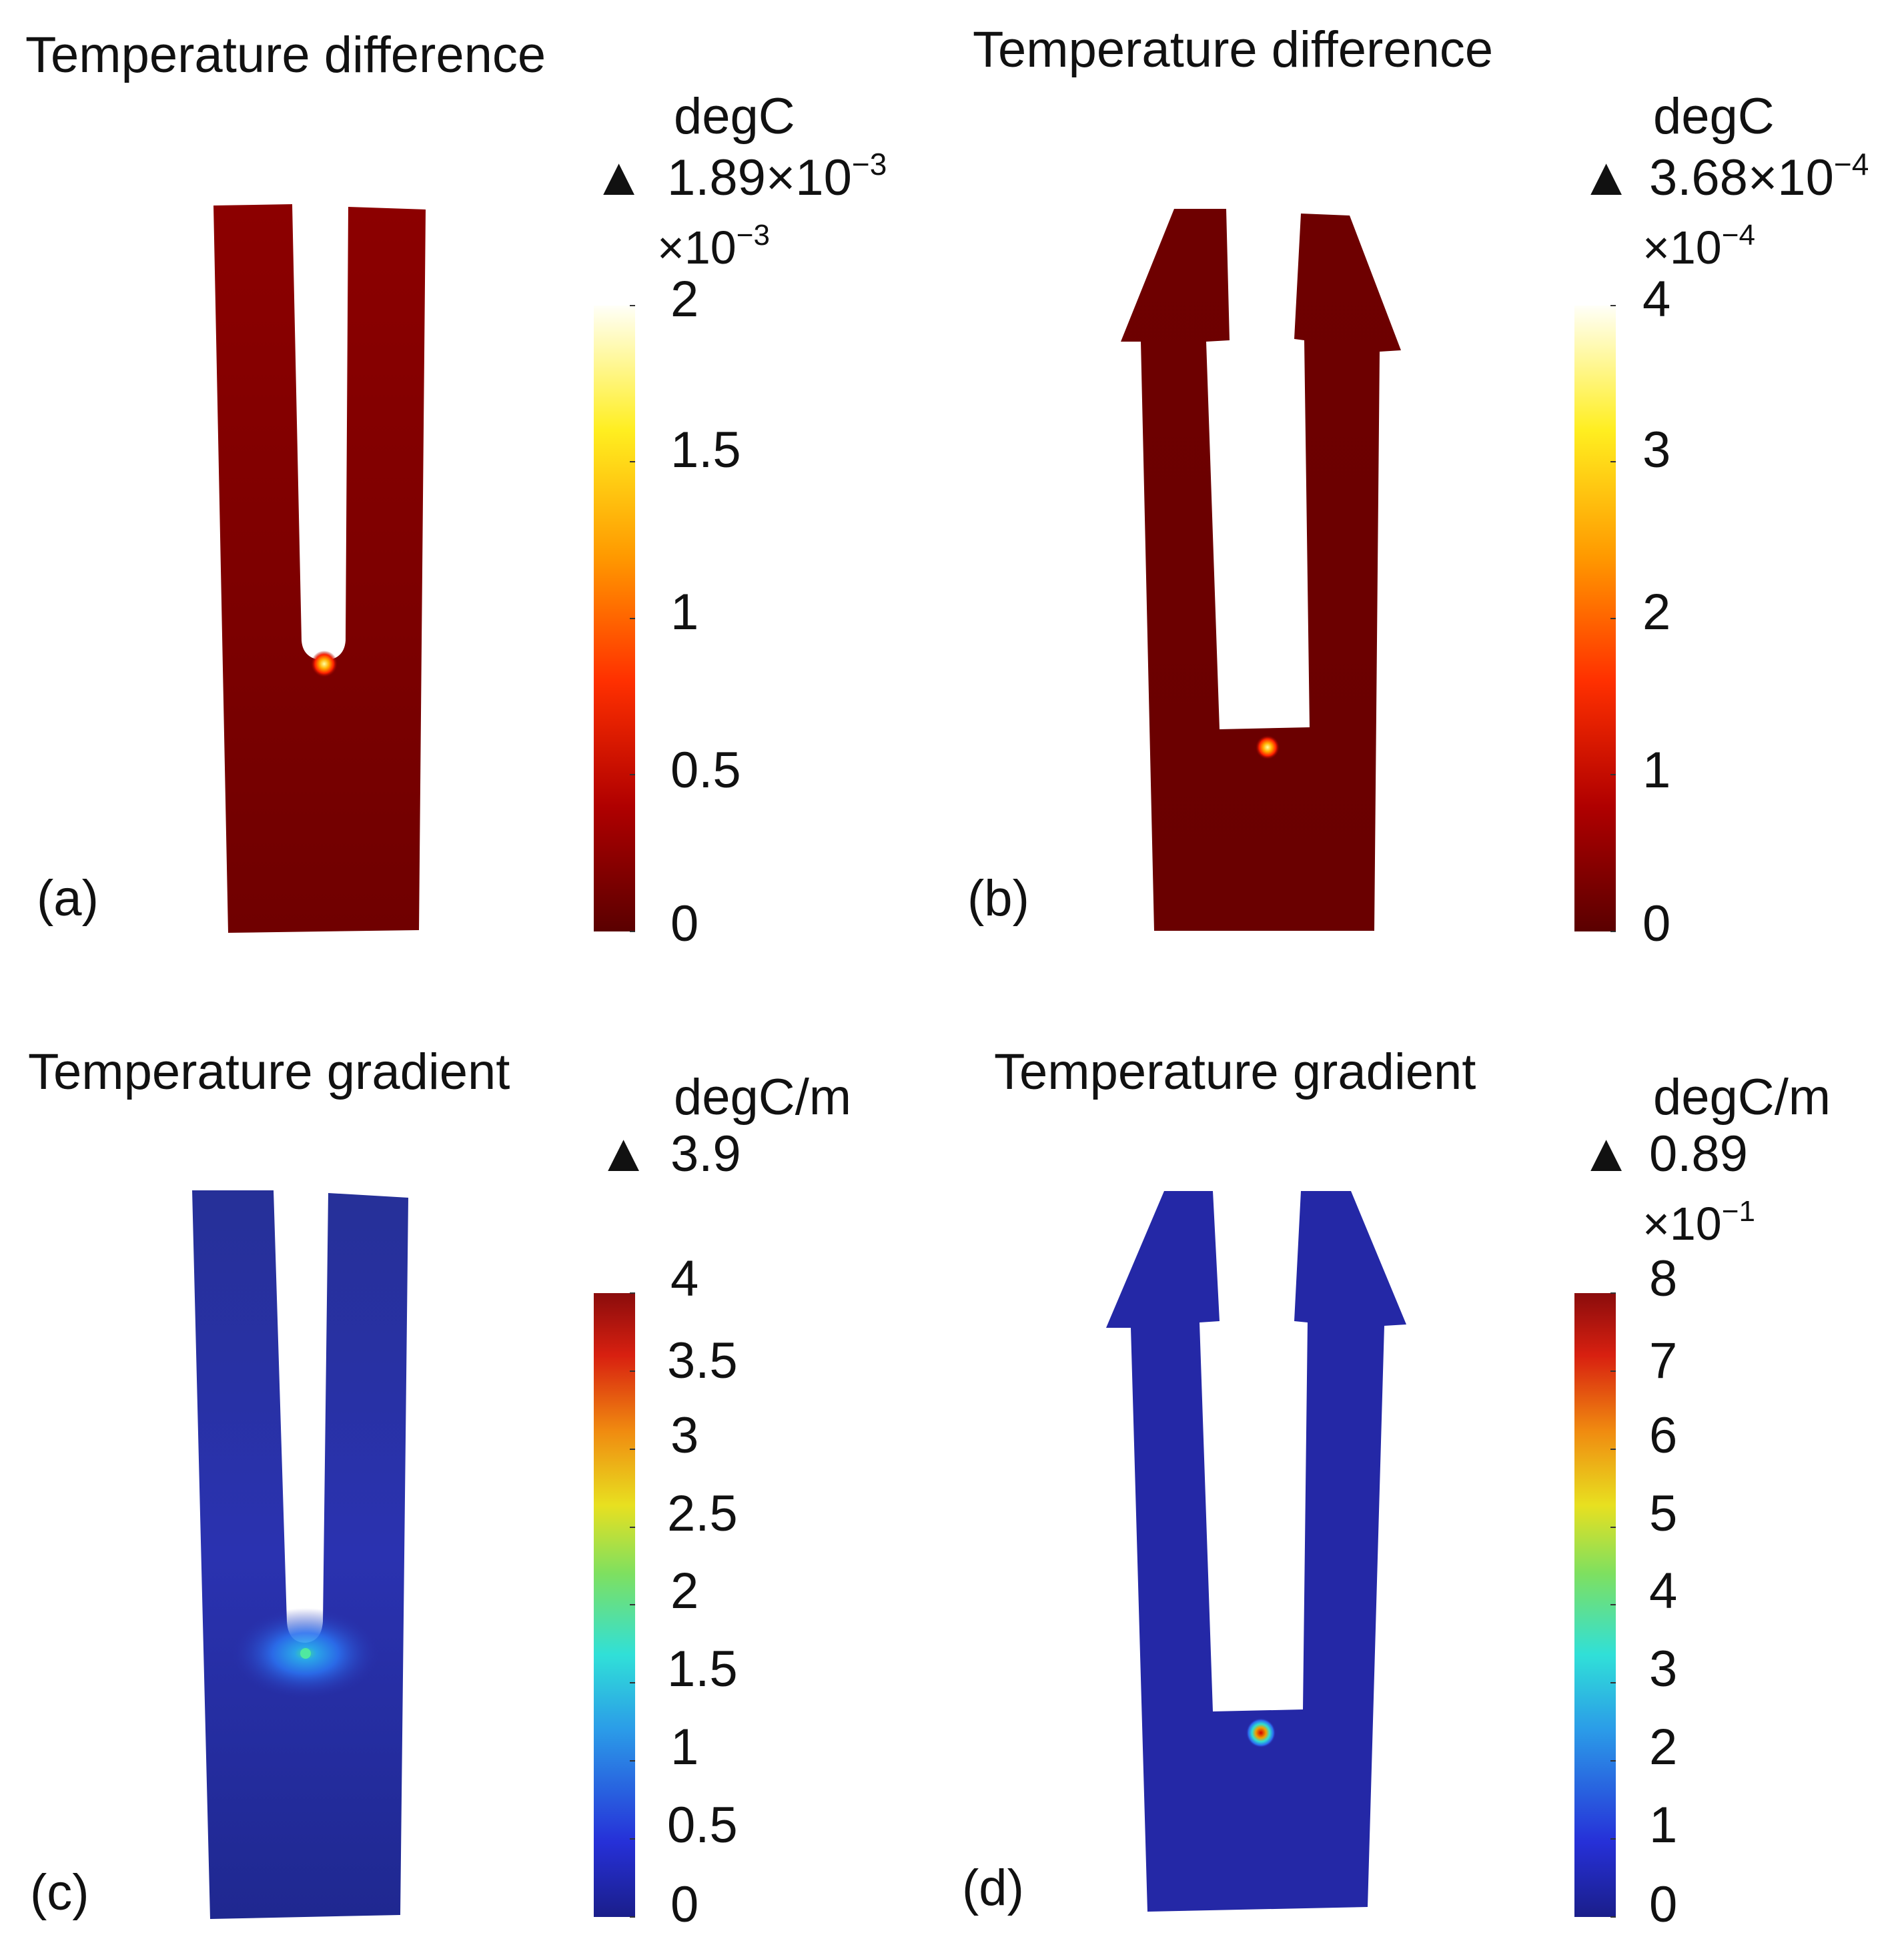 The width and height of the screenshot is (1904, 1945). Describe the element at coordinates (869, 164) in the screenshot. I see `max-exponent: −3` at that location.